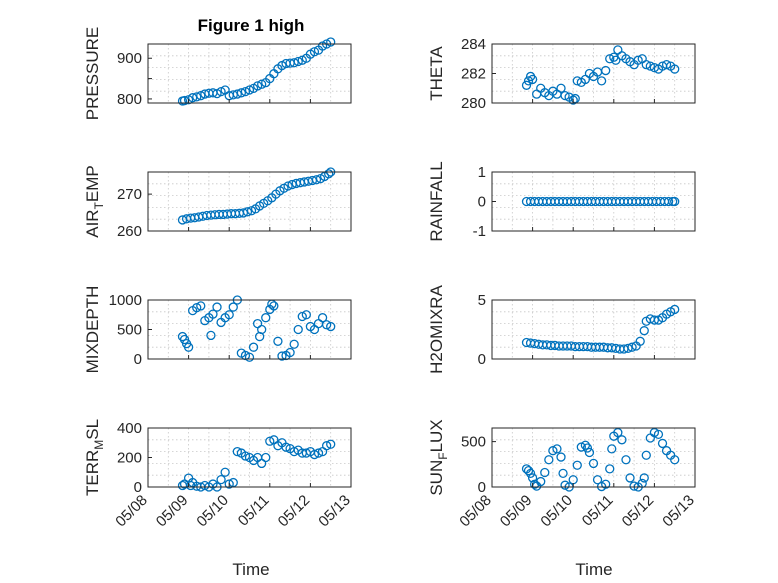  What do you see at coordinates (436, 73) in the screenshot?
I see `y-axis-label: THETA` at bounding box center [436, 73].